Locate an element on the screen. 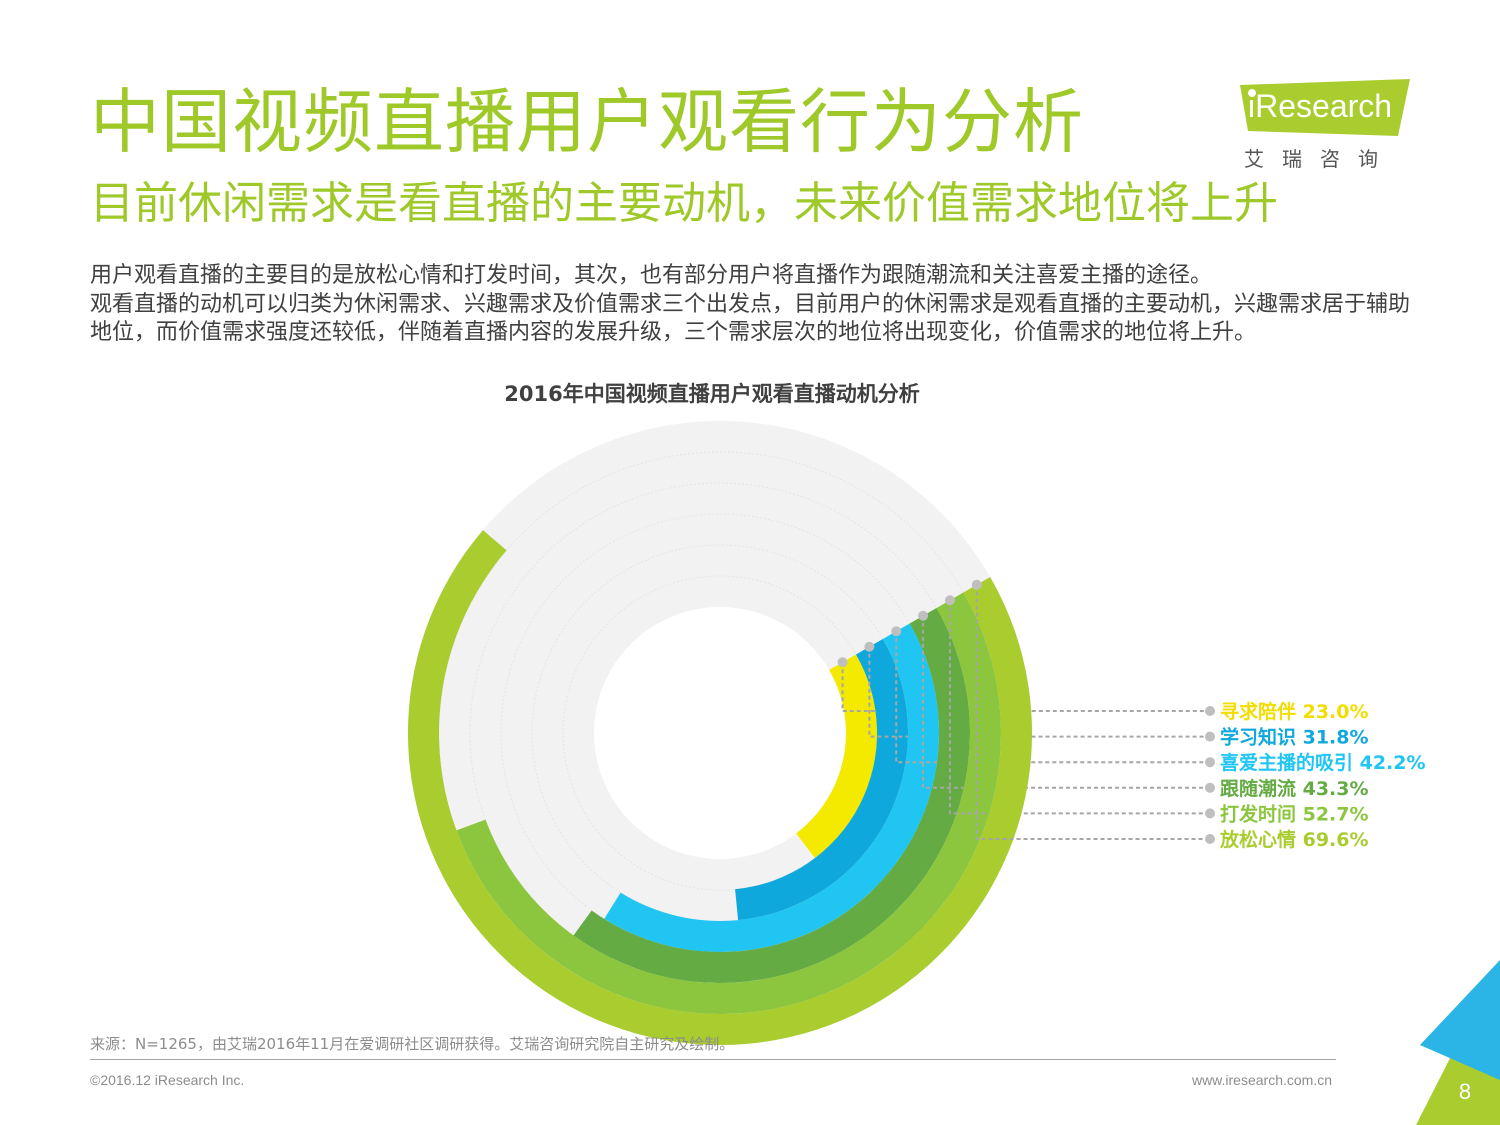 This screenshot has width=1500, height=1125. corner-decoration is located at coordinates (1458, 1042).